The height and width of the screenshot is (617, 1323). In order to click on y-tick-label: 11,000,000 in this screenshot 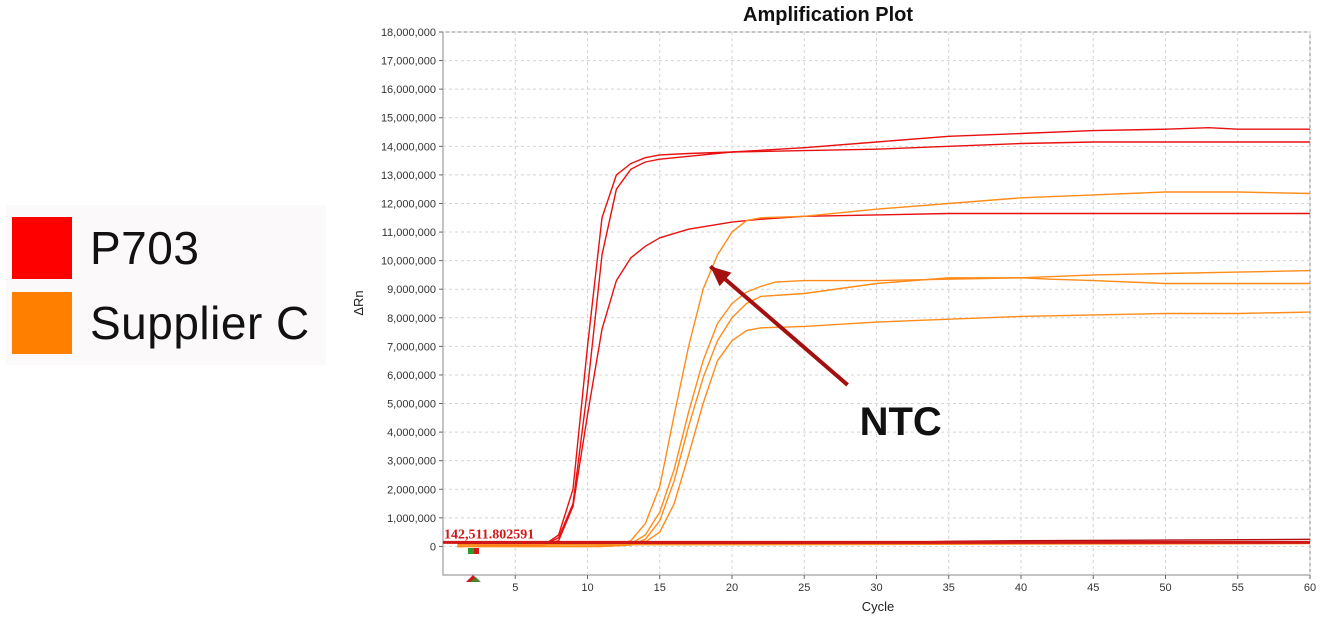, I will do `click(409, 233)`.